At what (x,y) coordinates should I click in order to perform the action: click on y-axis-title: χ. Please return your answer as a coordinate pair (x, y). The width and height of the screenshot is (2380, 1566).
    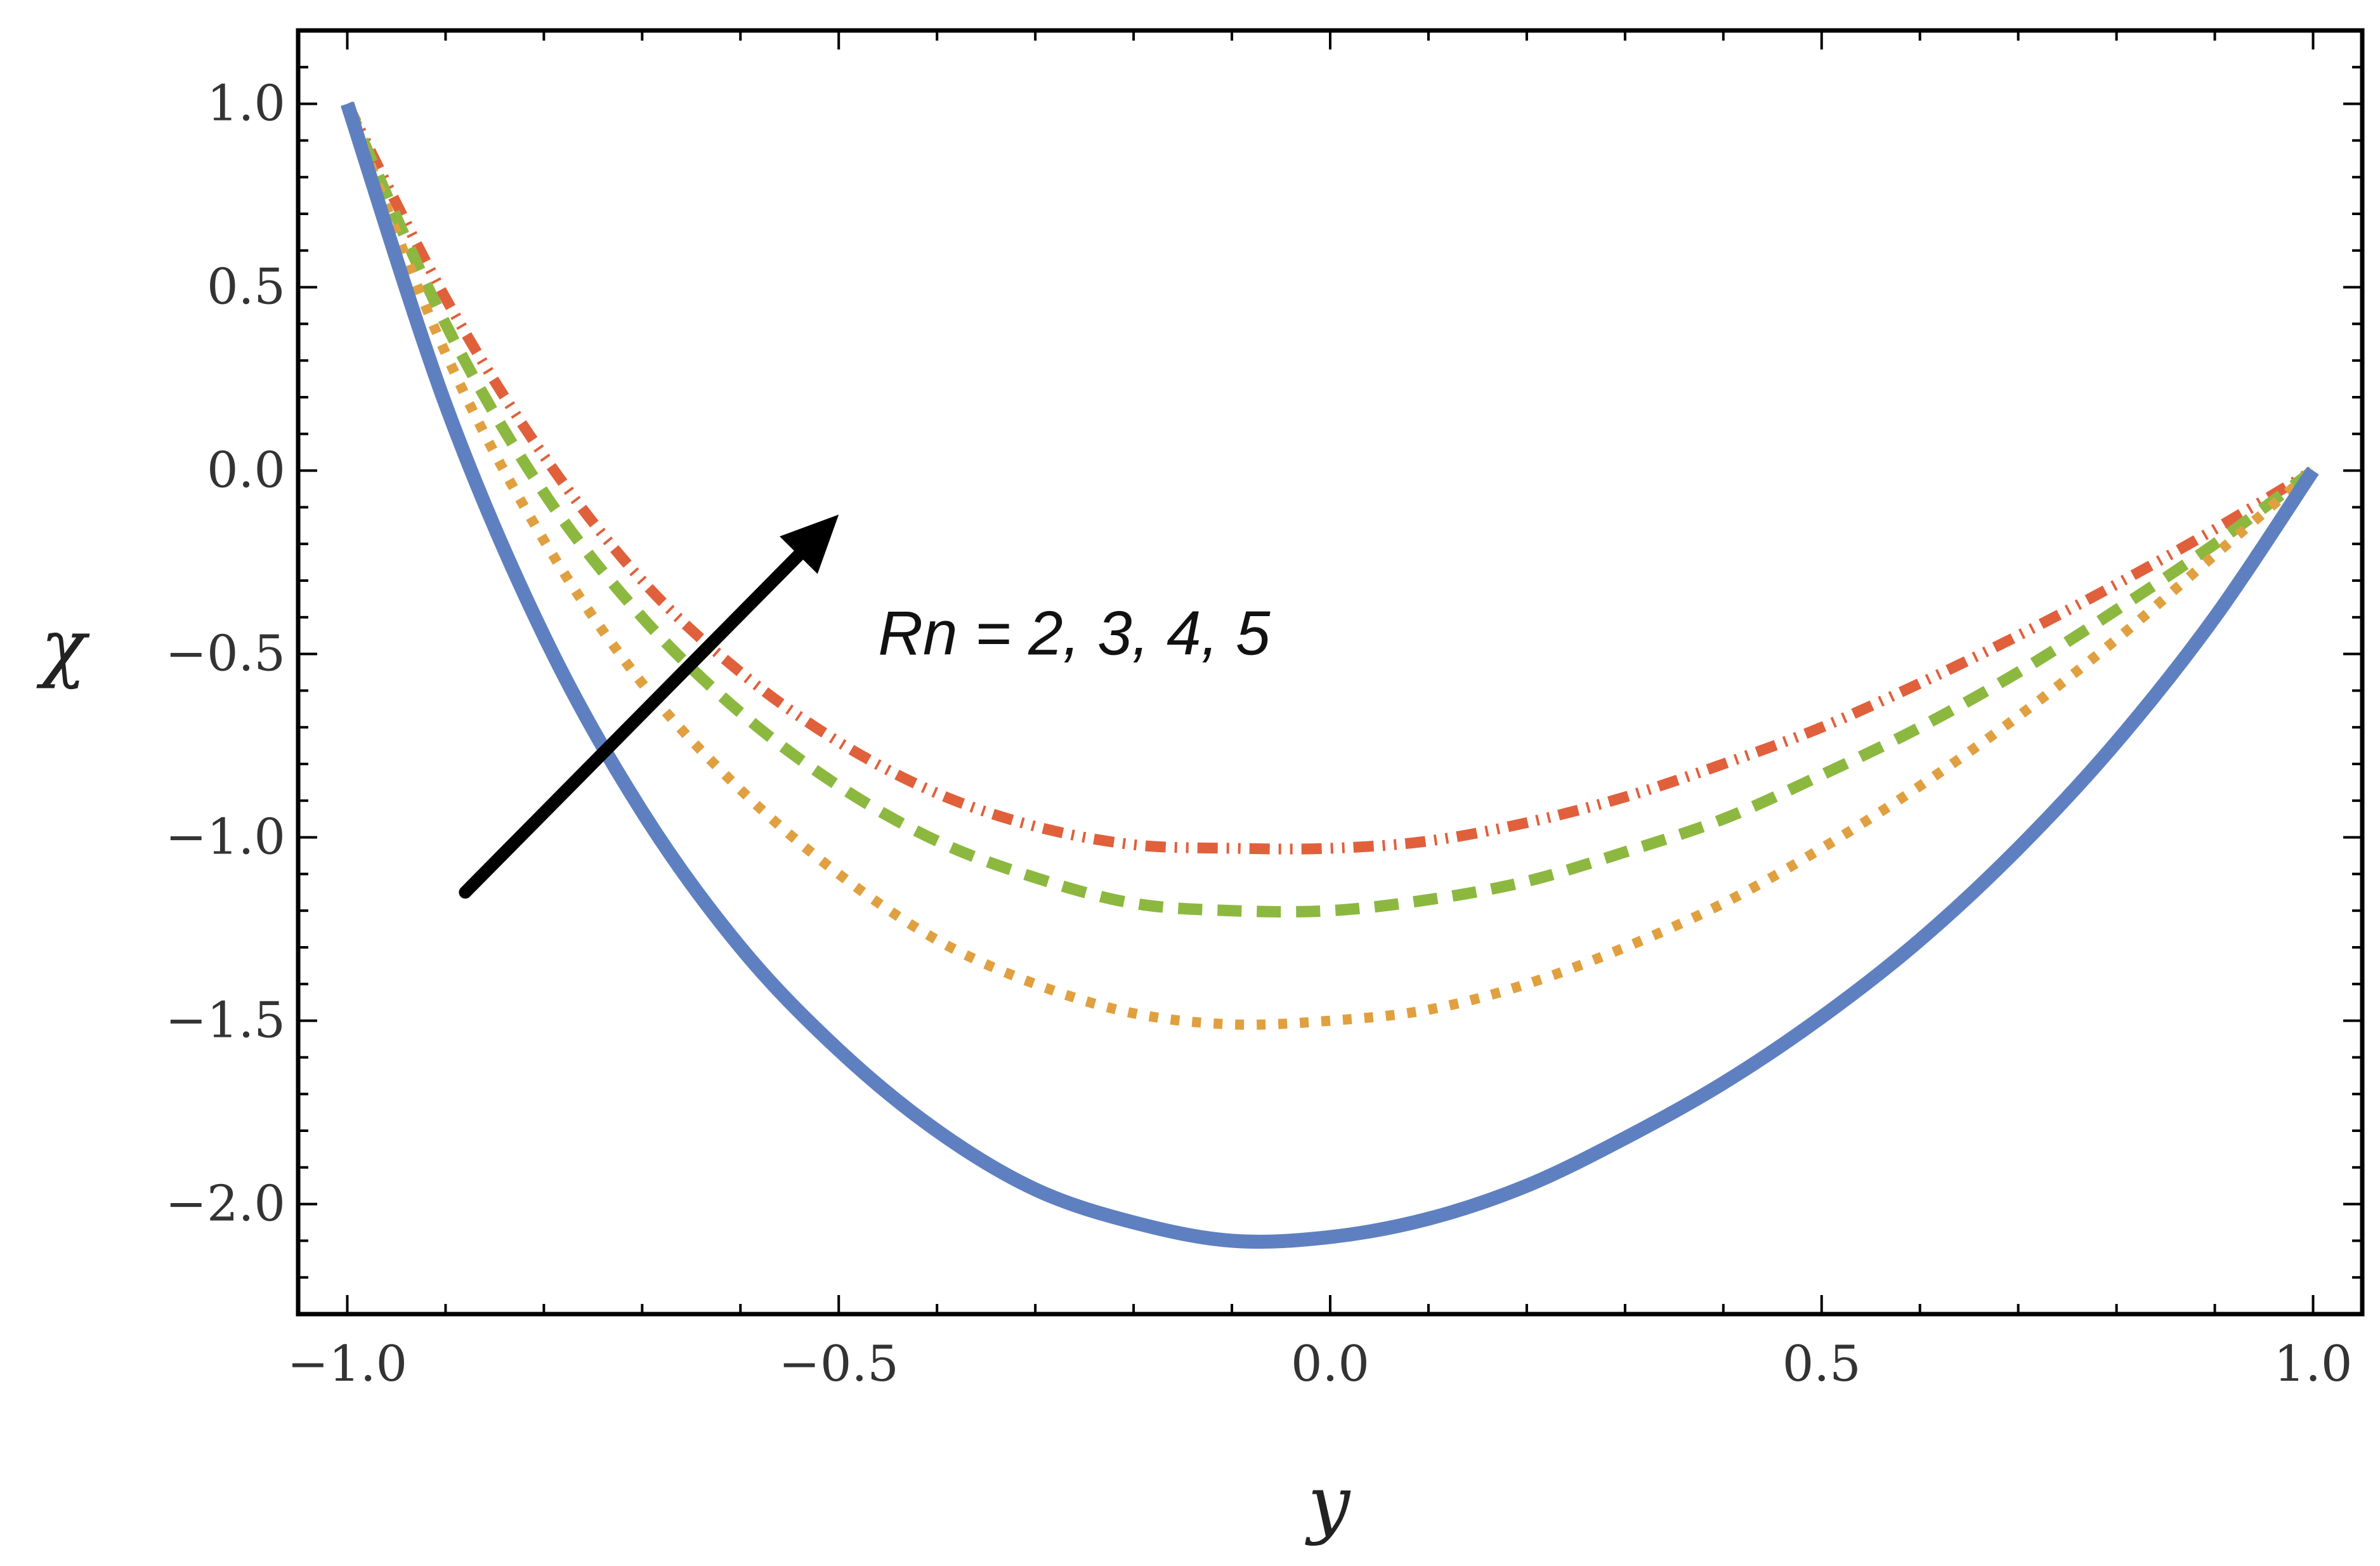
    Looking at the image, I should click on (63, 646).